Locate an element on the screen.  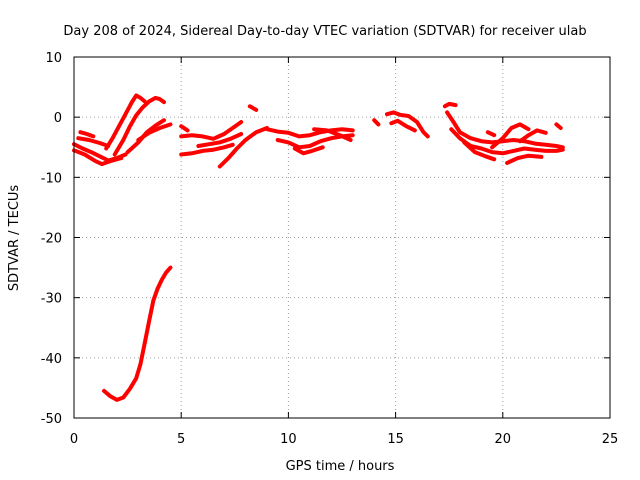
y-tick-label: -10 is located at coordinates (51, 178).